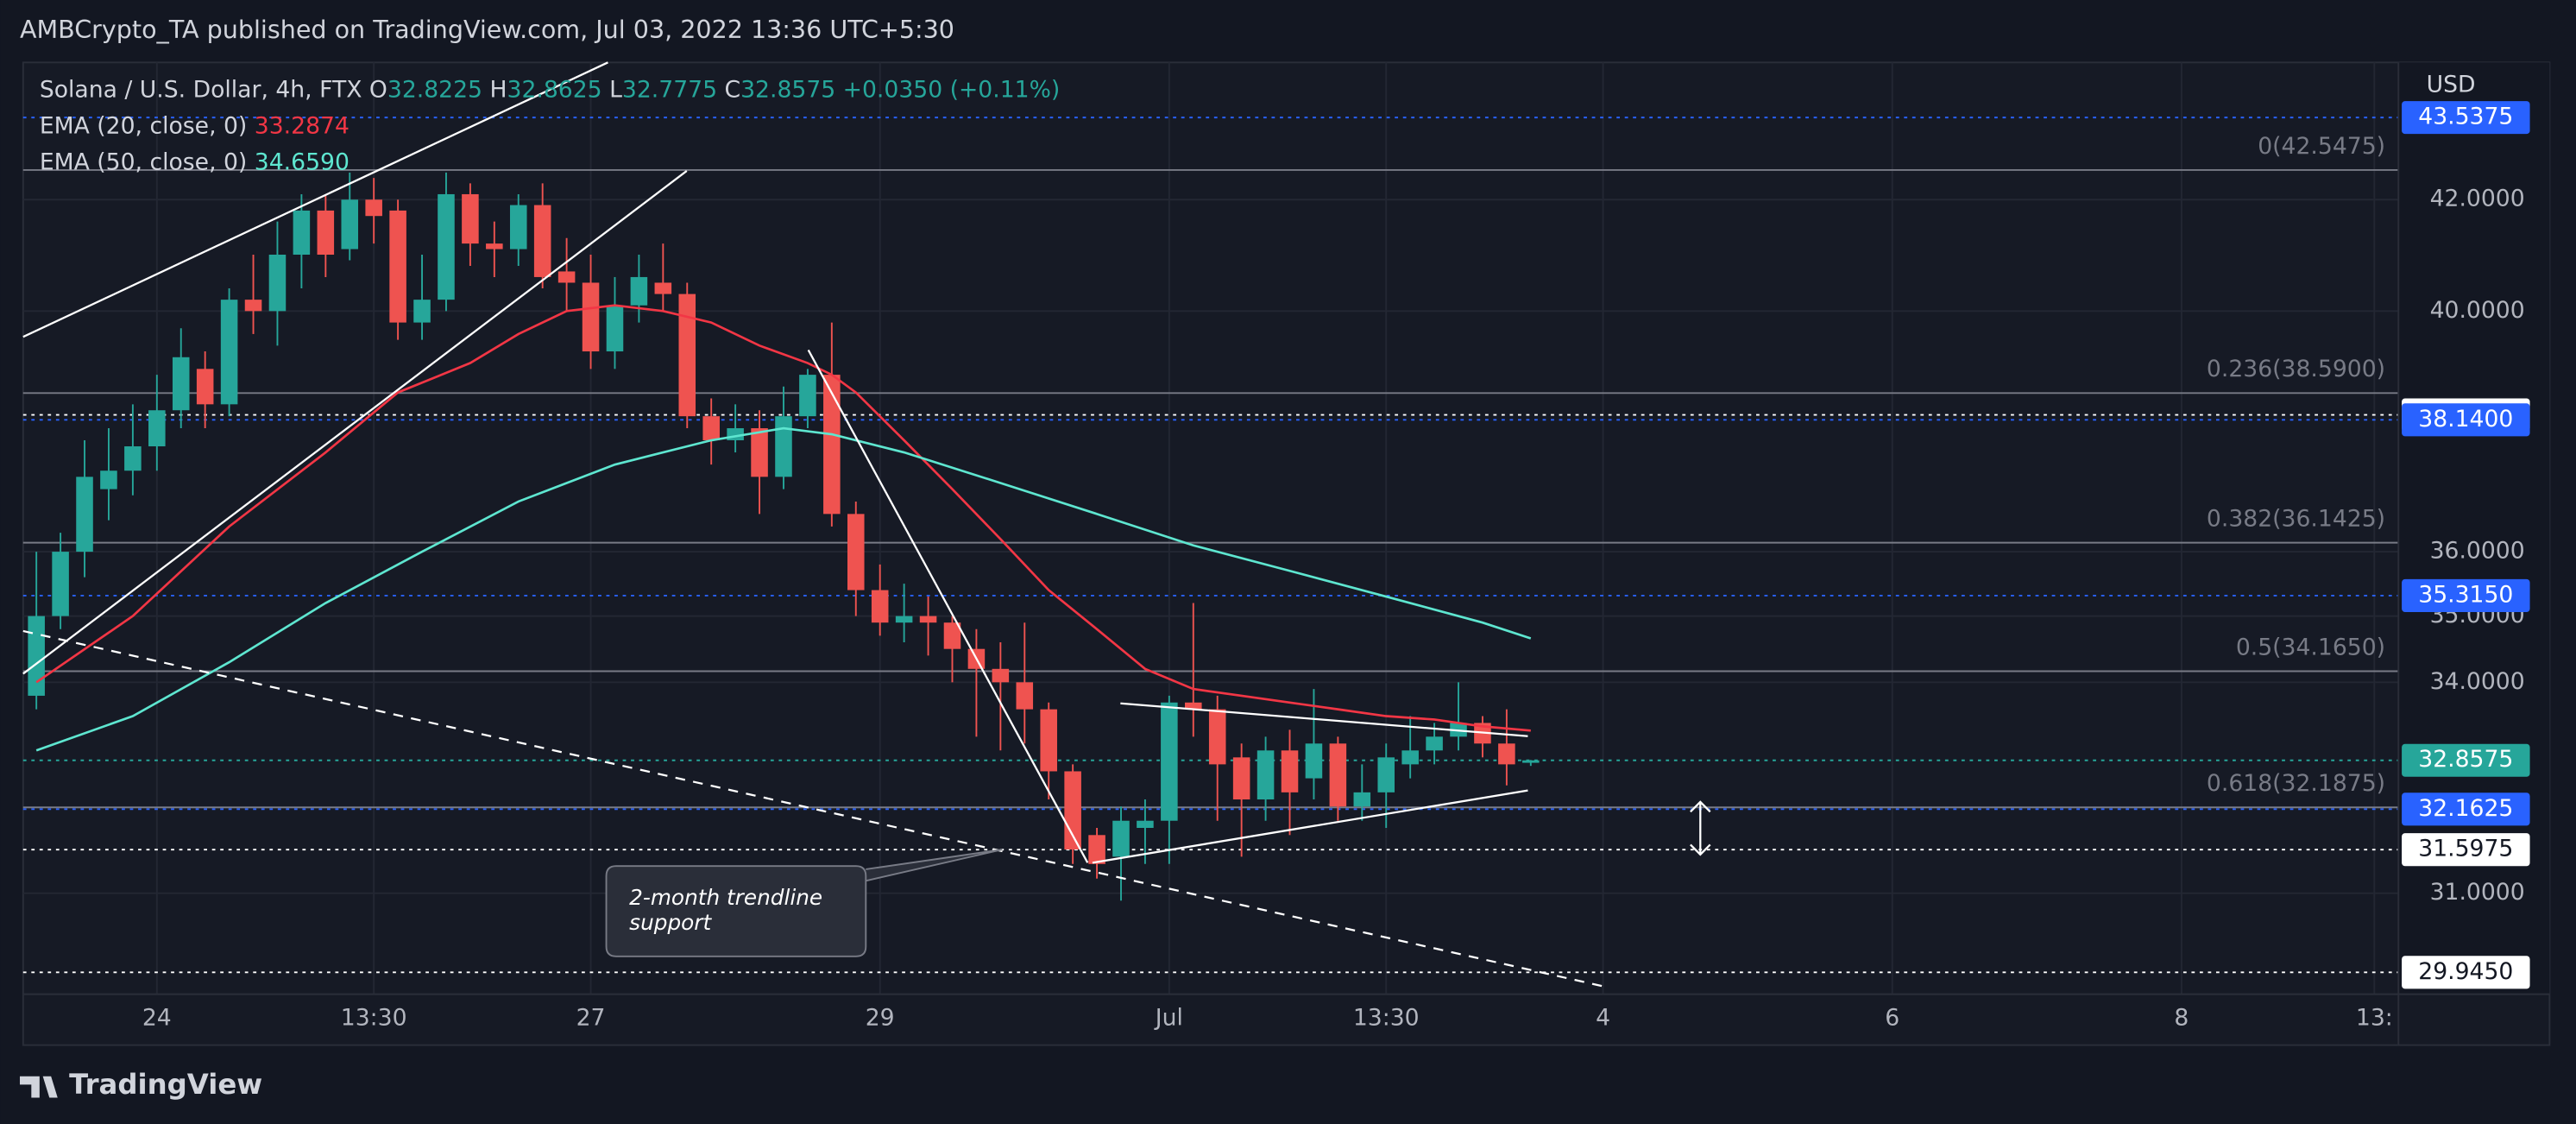  Describe the element at coordinates (166, 1084) in the screenshot. I see `logo-text: TradingView` at that location.